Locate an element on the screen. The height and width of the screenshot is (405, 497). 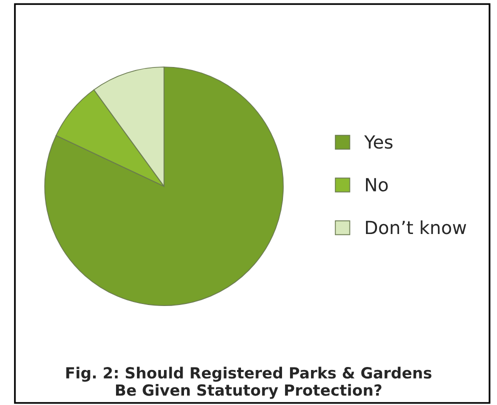
legend-label: No is located at coordinates (377, 185).